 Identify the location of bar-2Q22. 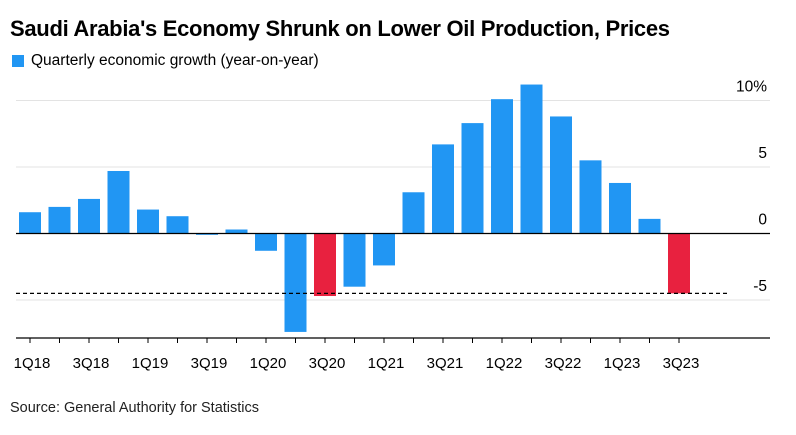
(531, 159).